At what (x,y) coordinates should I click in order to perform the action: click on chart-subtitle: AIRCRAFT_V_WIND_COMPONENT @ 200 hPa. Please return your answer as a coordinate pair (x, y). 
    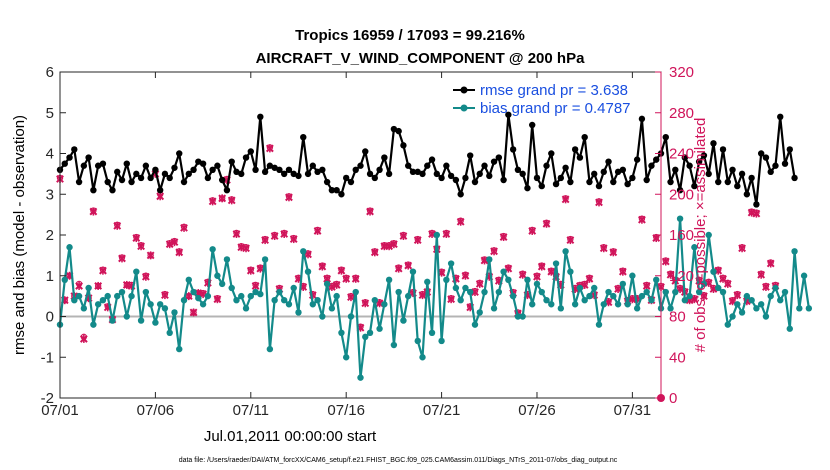
    Looking at the image, I should click on (421, 58).